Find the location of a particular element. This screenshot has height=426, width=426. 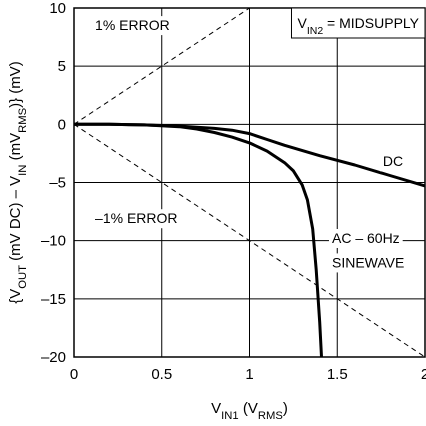

x-axis-label: VIN1 (VRMS) is located at coordinates (249, 410).